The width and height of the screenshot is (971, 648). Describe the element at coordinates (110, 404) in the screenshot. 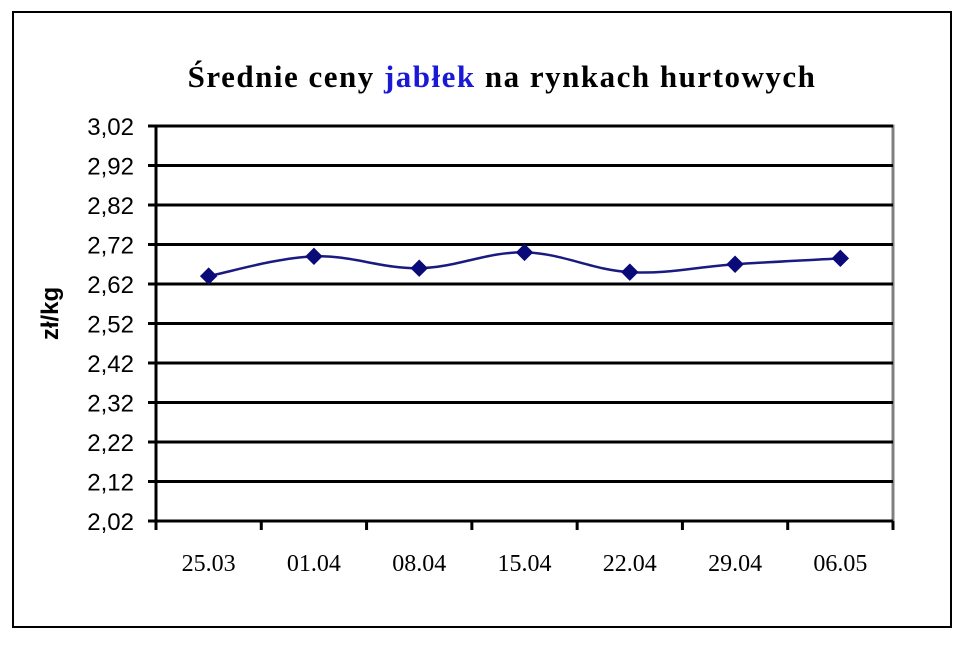

I see `y-tick-label: 2,32` at that location.